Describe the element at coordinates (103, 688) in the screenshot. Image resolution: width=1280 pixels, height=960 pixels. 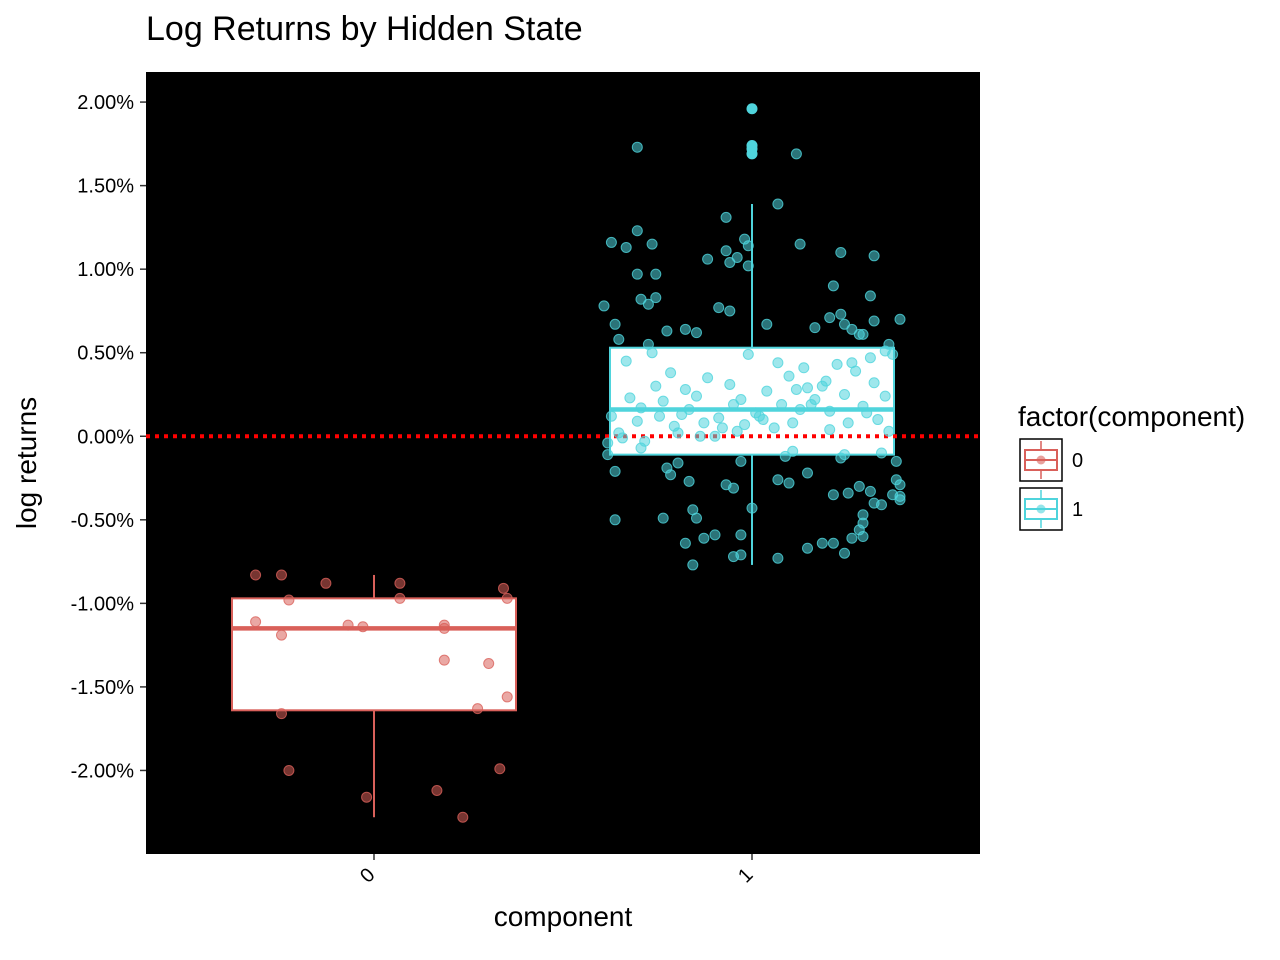
I see `y-tick-label: -1.50%` at that location.